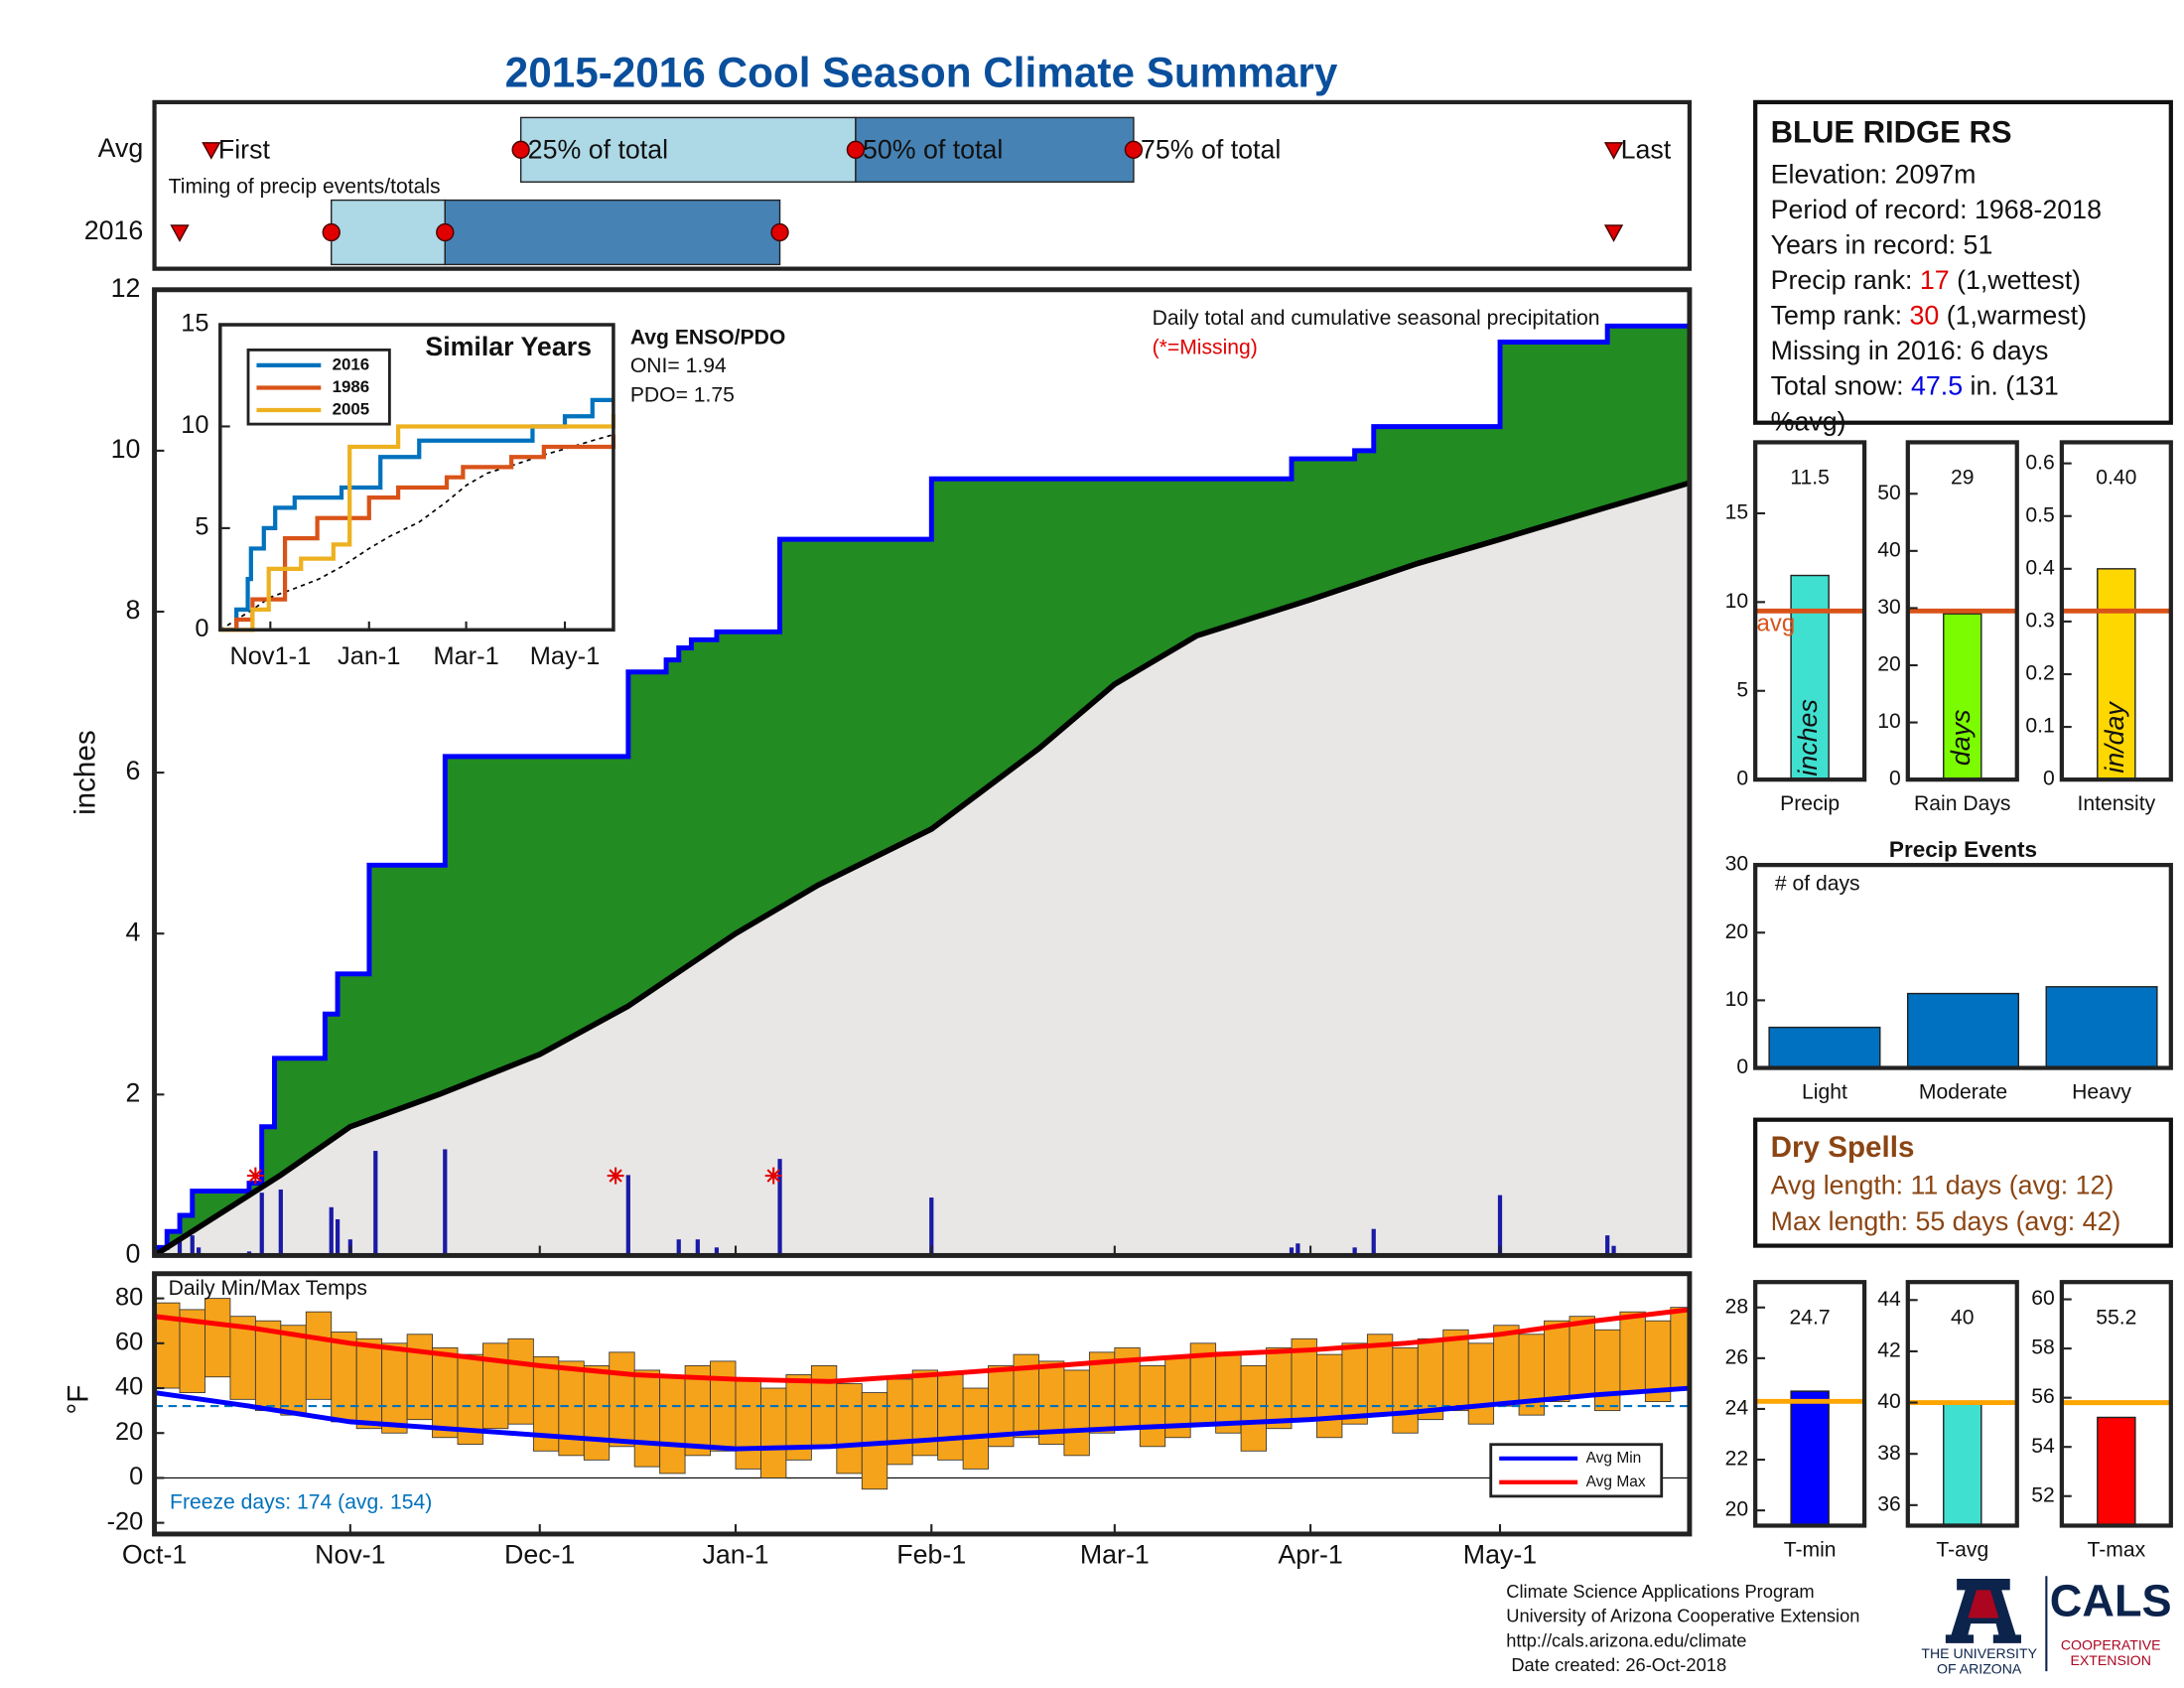 This screenshot has height=1688, width=2184. What do you see at coordinates (1888, 664) in the screenshot?
I see `y-tick-label: 20` at bounding box center [1888, 664].